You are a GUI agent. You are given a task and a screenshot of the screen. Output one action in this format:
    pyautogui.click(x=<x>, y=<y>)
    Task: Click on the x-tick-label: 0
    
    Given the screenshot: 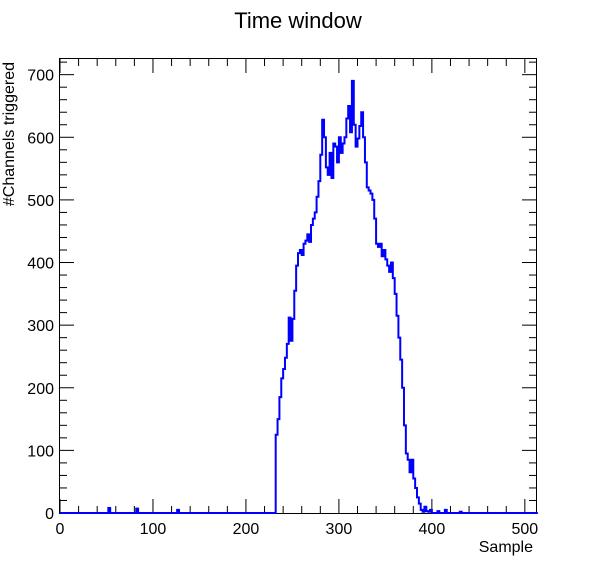 What is the action you would take?
    pyautogui.click(x=60, y=529)
    